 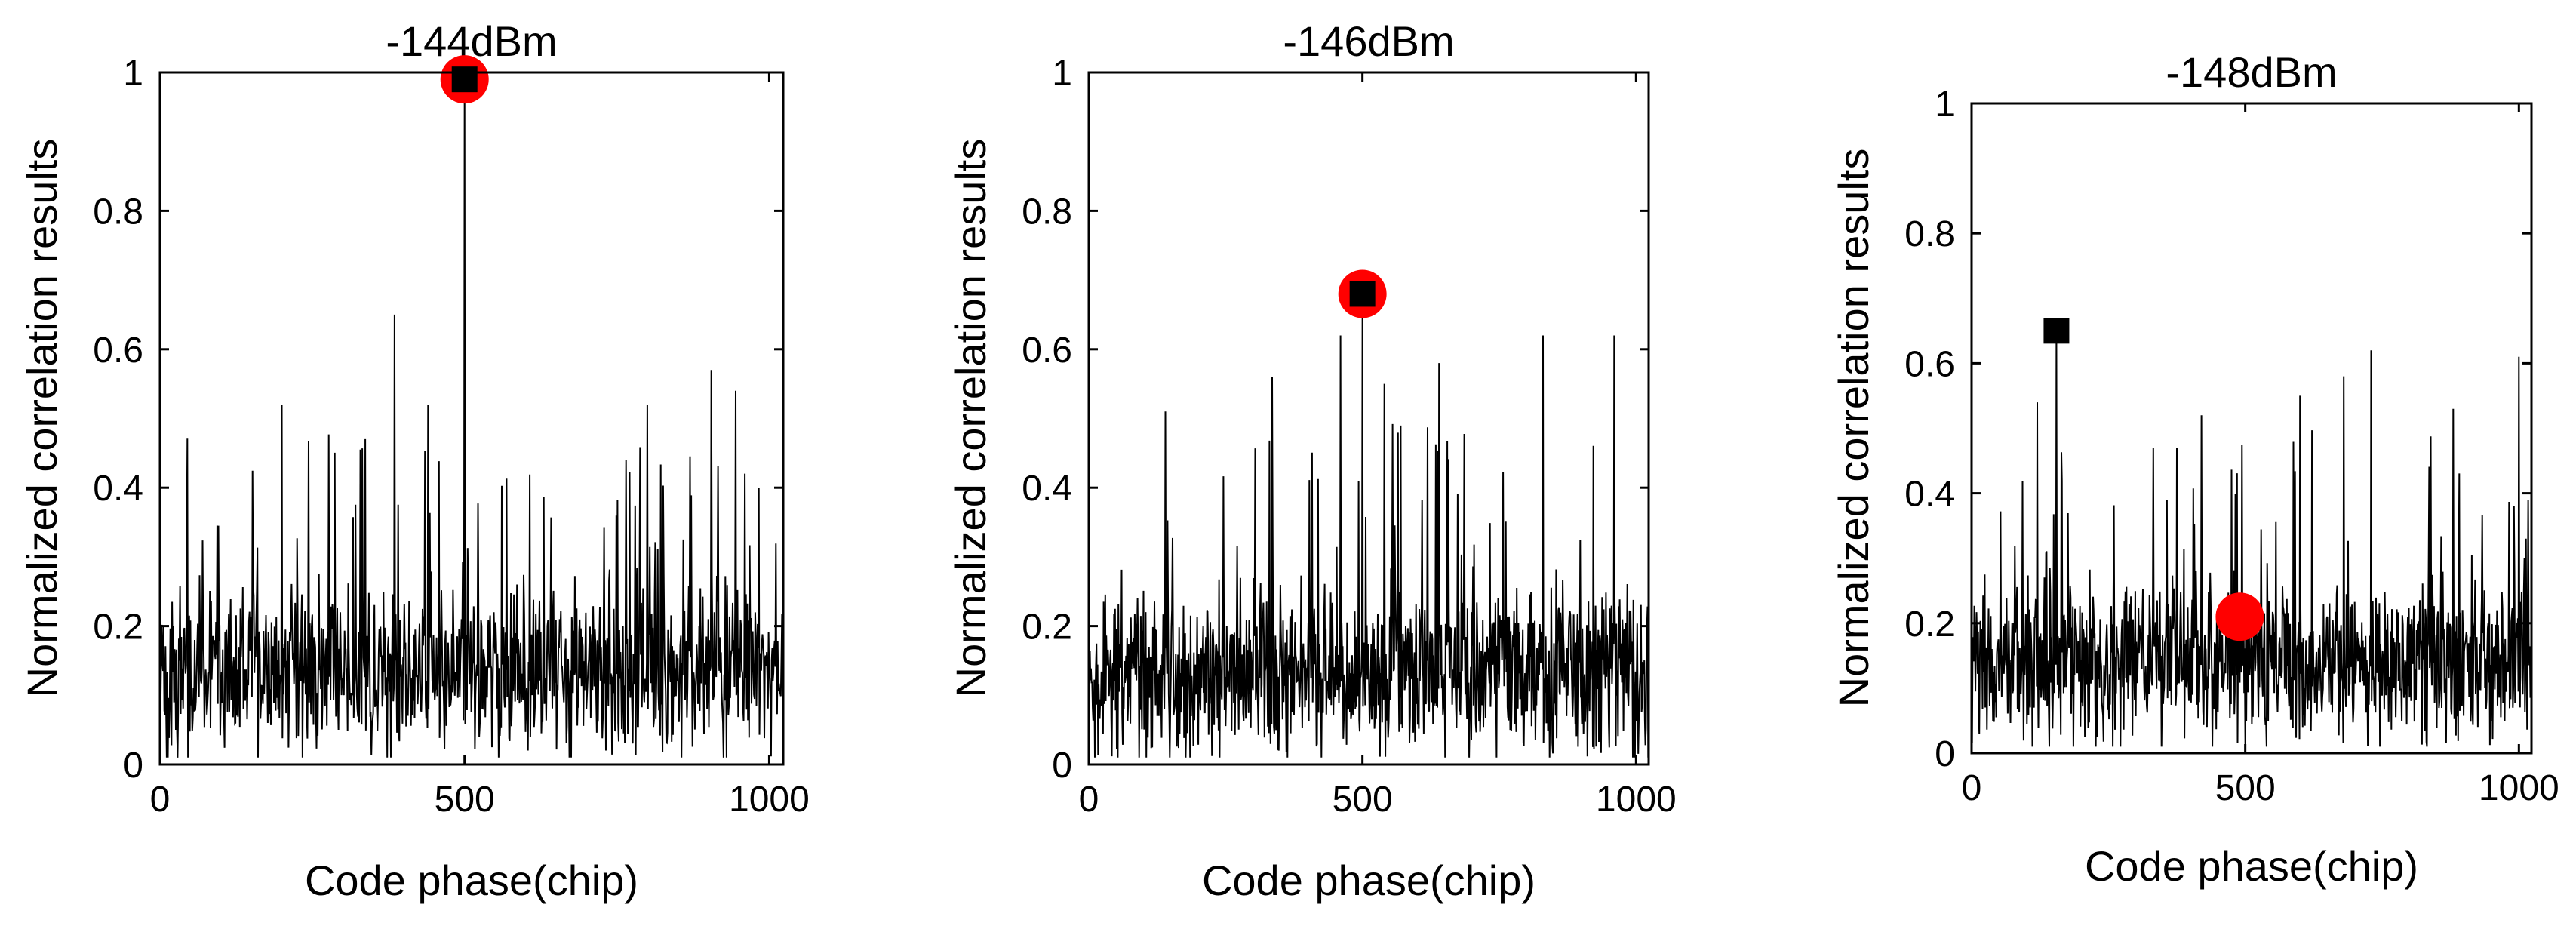 I want to click on estimated-peak-circle-marker, so click(x=2239, y=616).